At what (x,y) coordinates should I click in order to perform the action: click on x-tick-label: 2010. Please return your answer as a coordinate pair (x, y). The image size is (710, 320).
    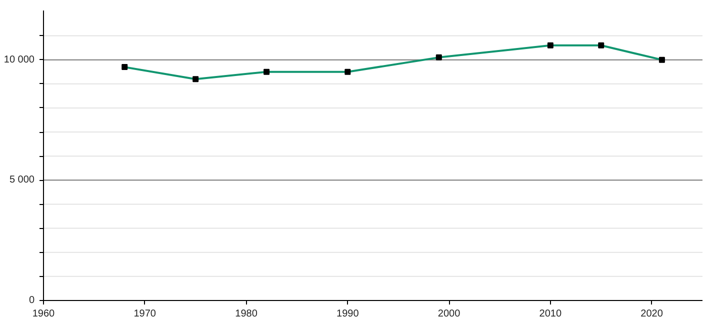
    Looking at the image, I should click on (550, 314).